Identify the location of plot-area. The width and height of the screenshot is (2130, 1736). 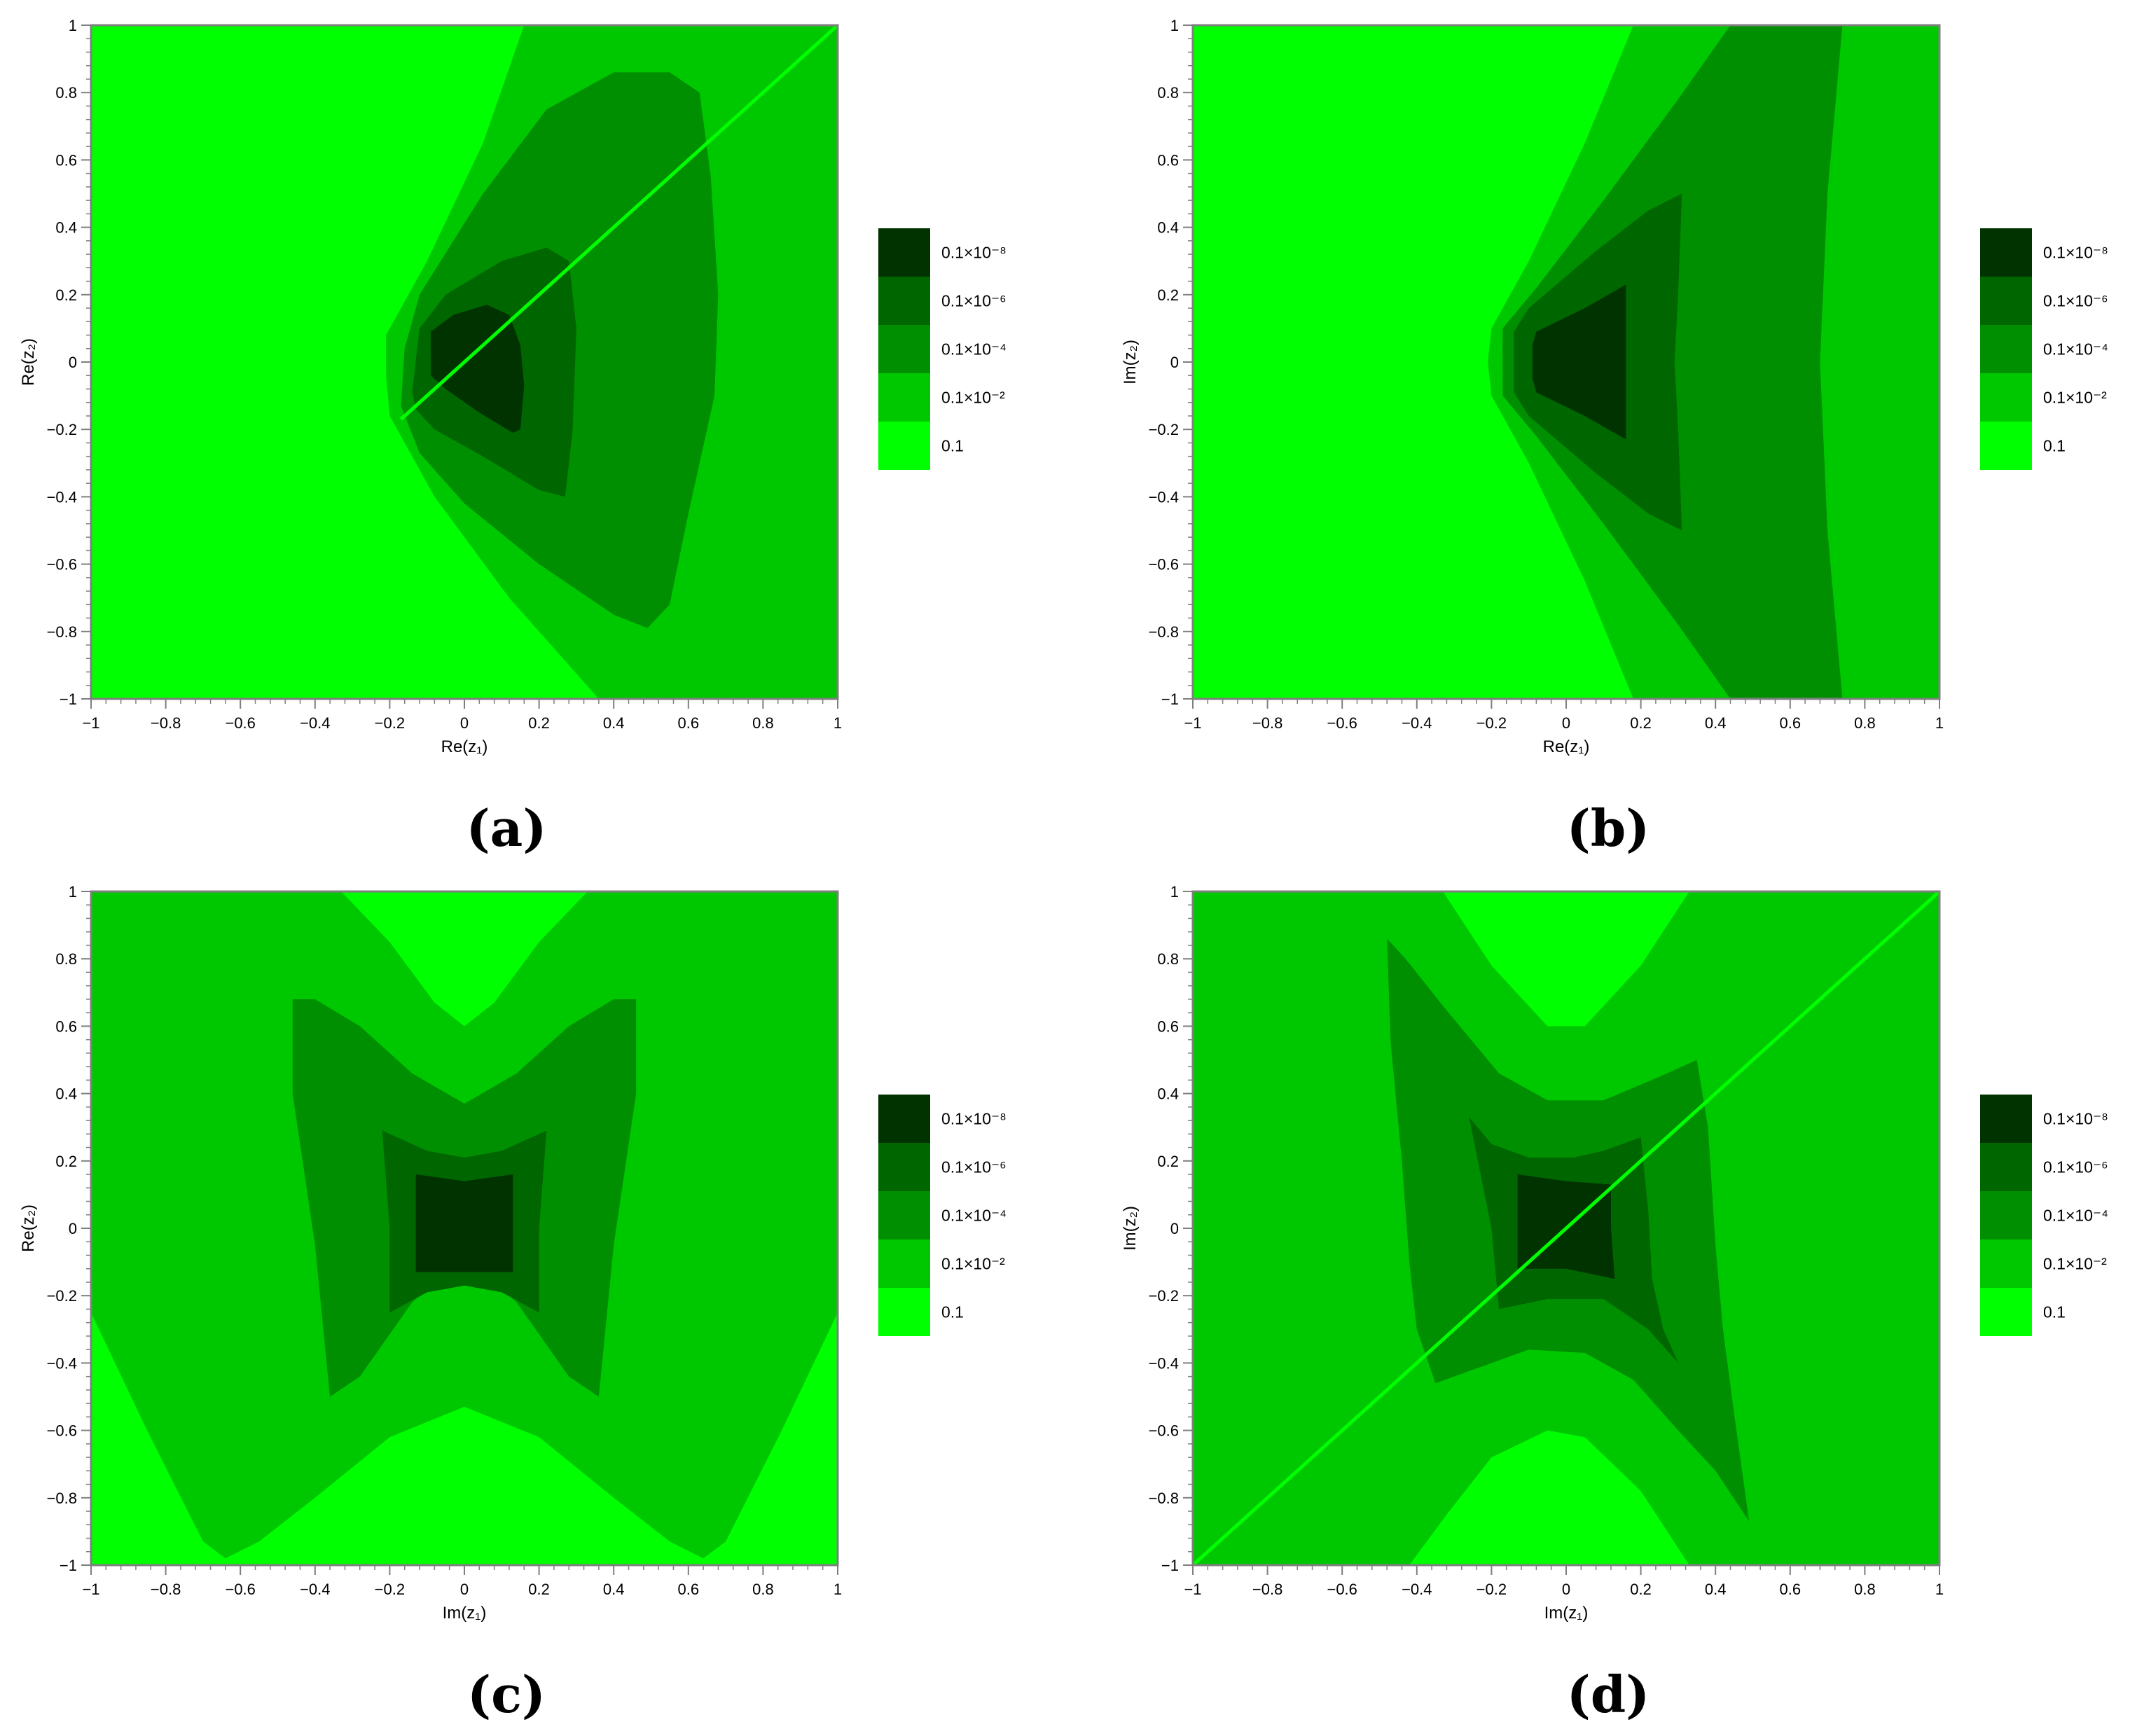
(1566, 1228).